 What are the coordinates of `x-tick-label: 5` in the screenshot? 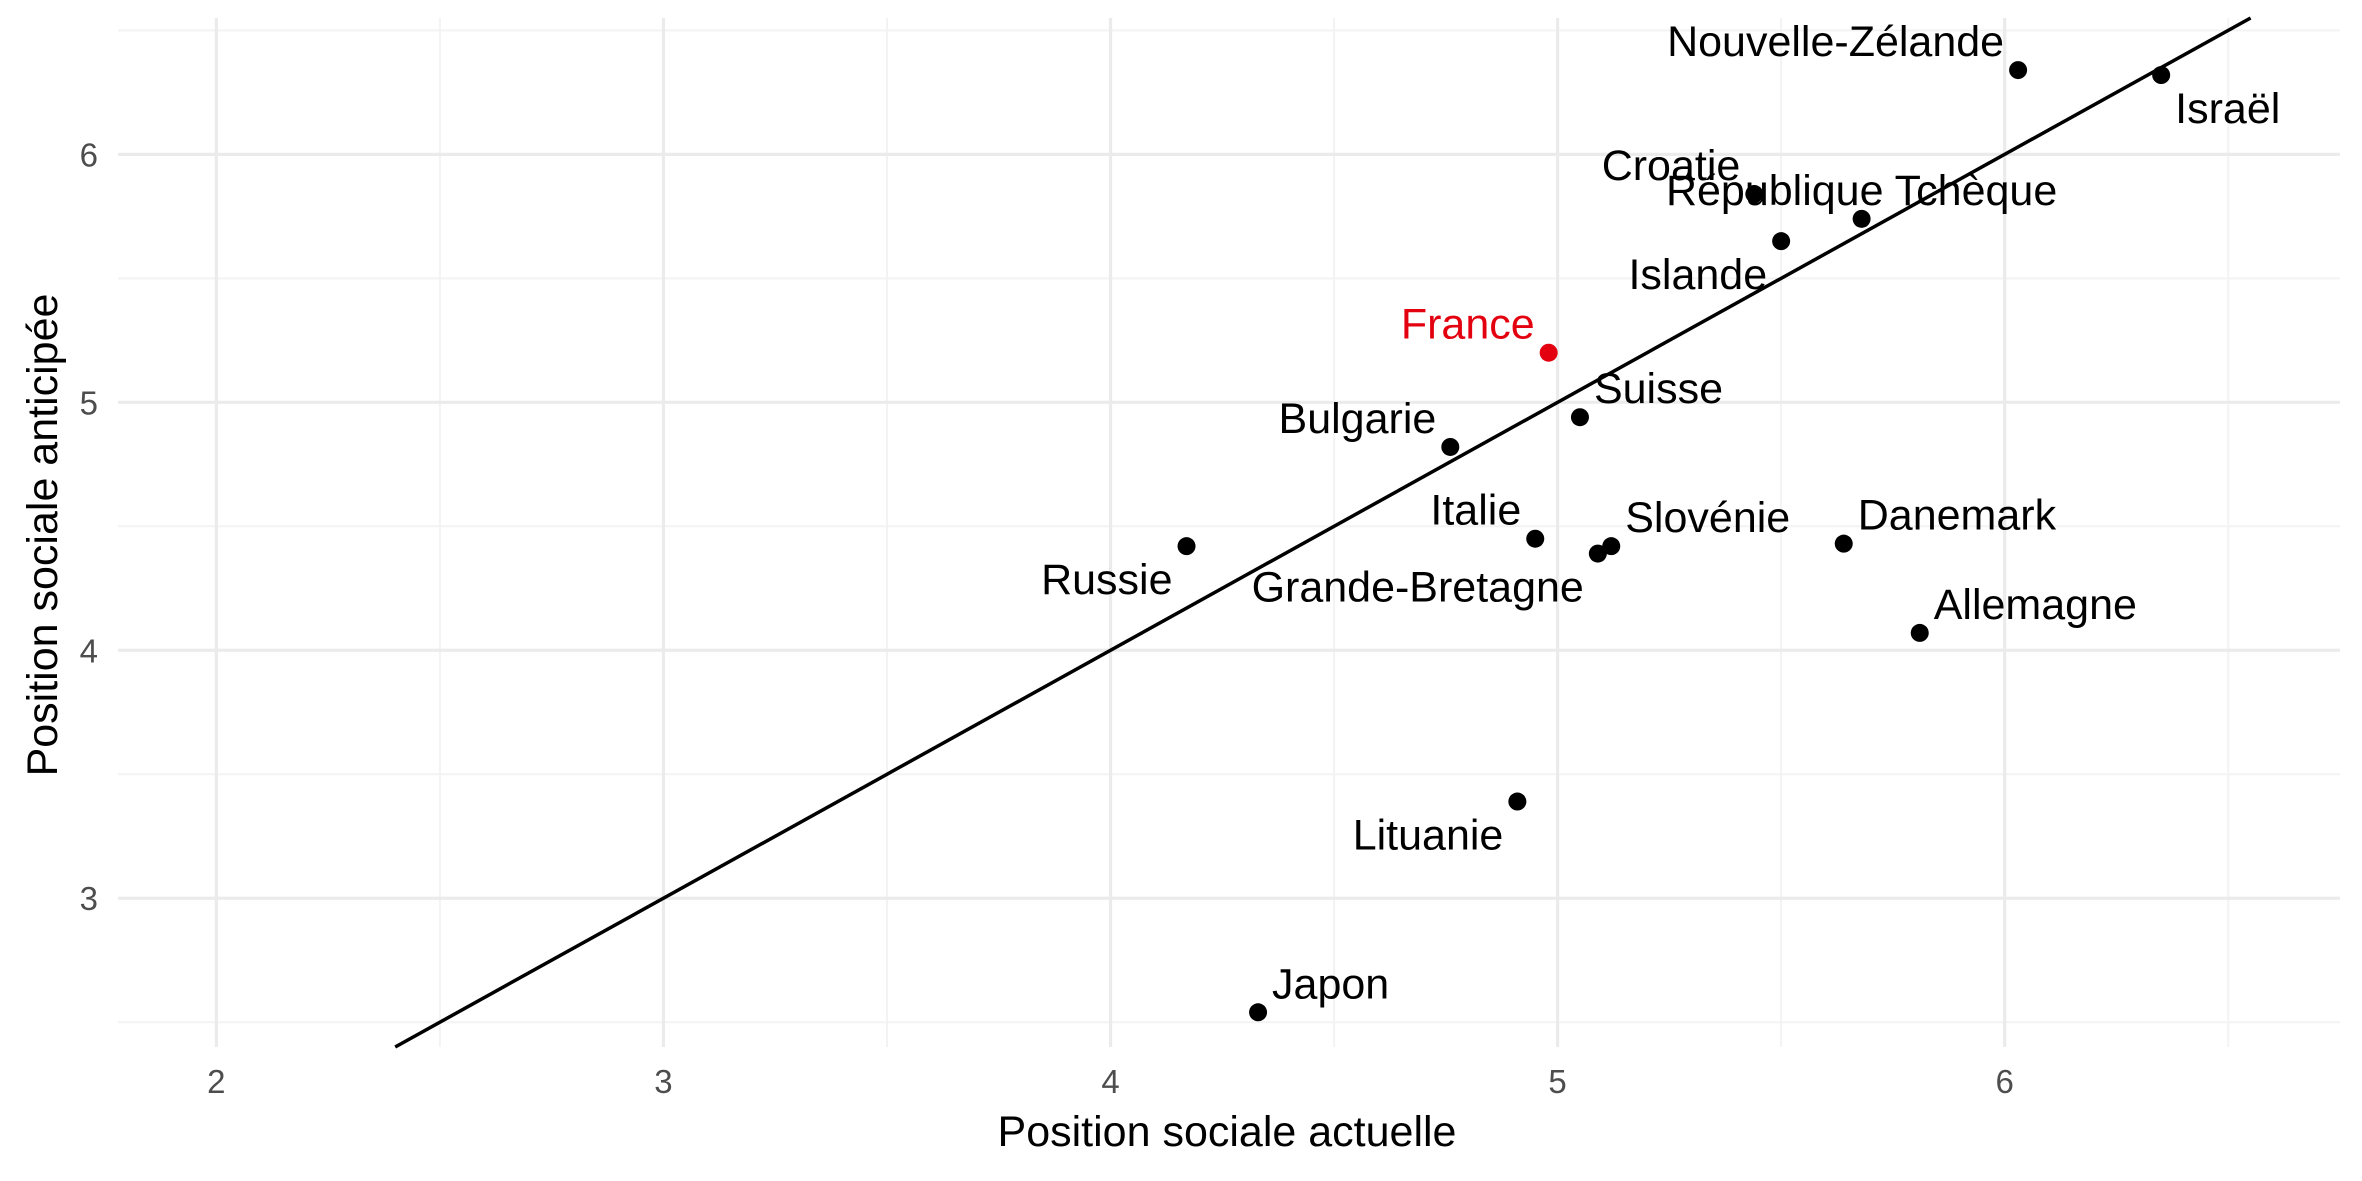 It's located at (1557, 1081).